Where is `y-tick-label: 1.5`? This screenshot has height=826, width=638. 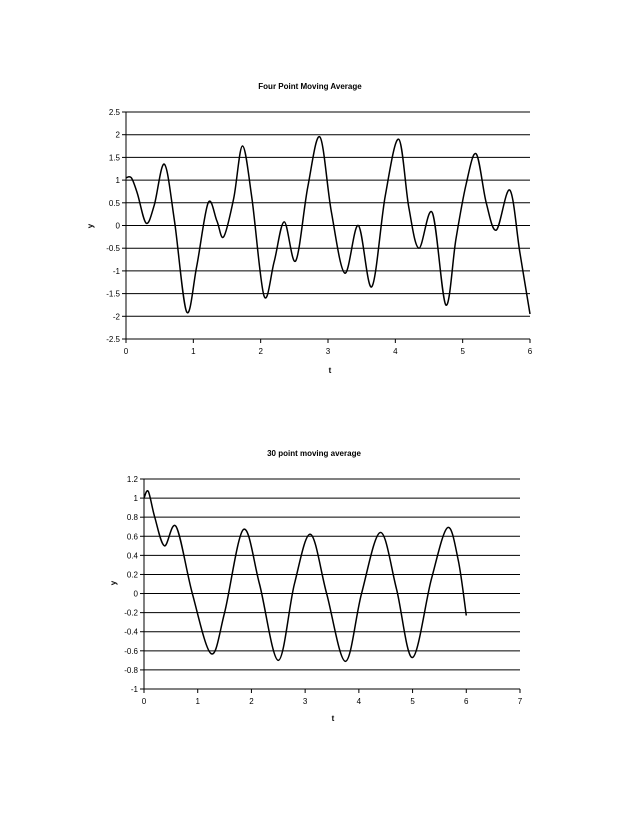 y-tick-label: 1.5 is located at coordinates (115, 157).